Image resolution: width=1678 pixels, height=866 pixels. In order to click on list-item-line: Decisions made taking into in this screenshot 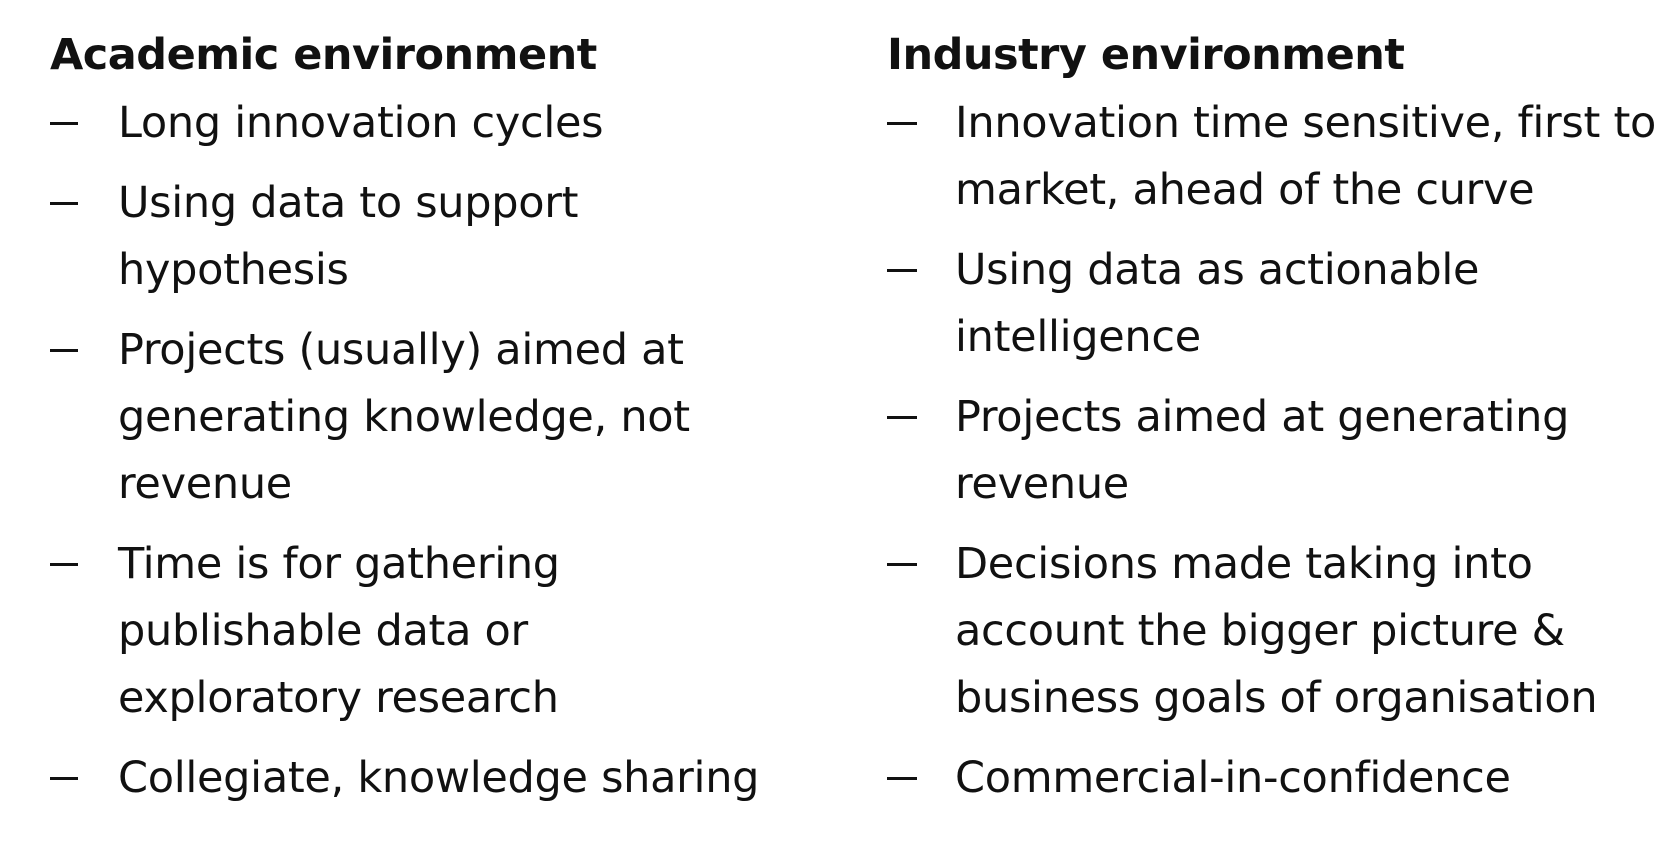, I will do `click(1244, 564)`.